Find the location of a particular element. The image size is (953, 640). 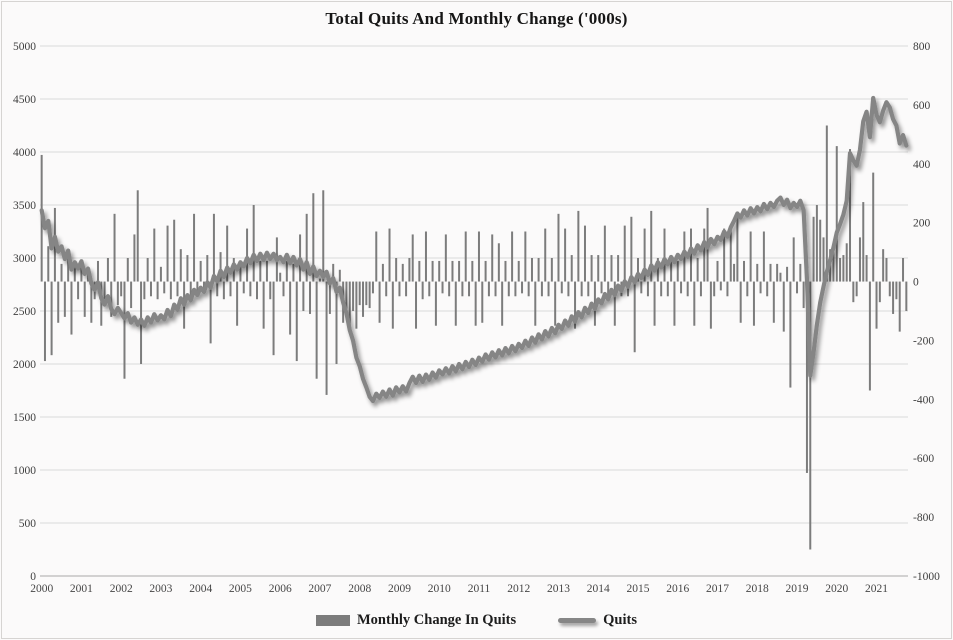

chart-title: Total Quits And Monthly Change ('000s) is located at coordinates (476, 18).